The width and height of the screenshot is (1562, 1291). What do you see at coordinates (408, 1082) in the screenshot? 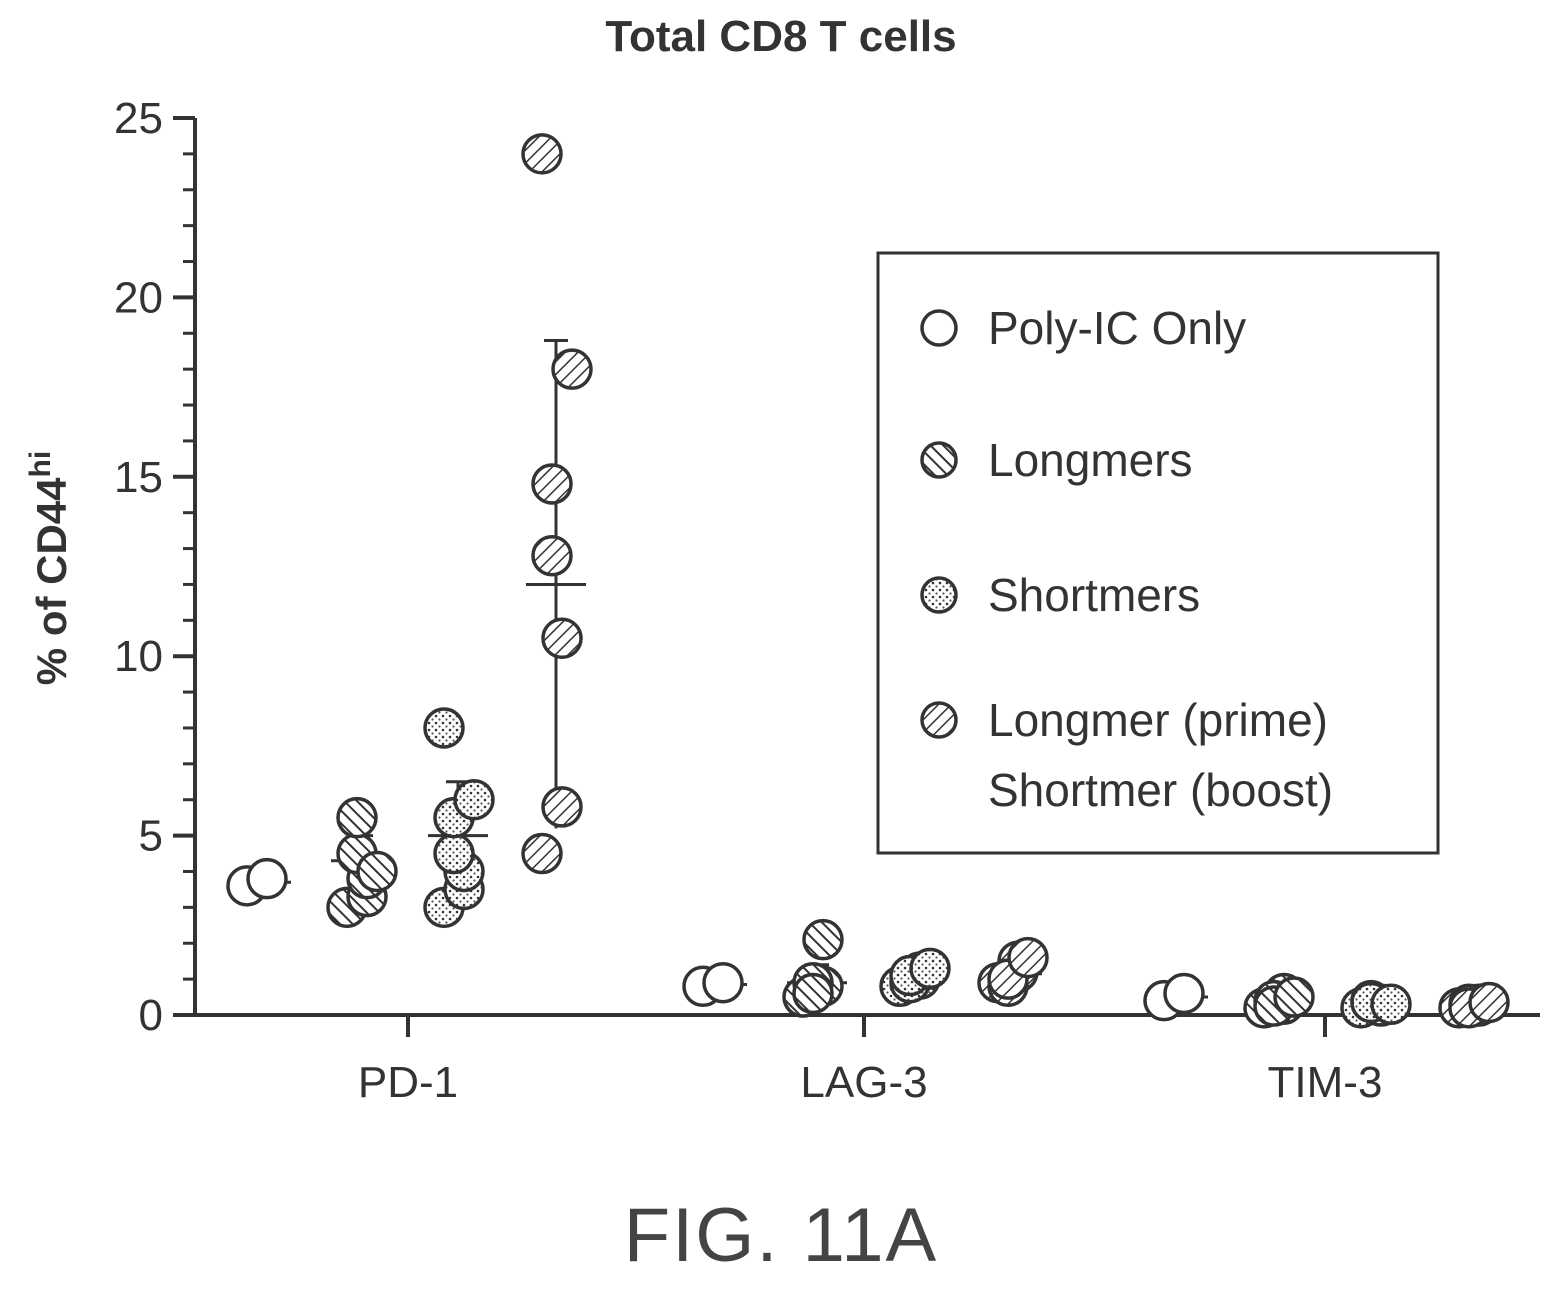
I see `x-tick-label: PD-1` at bounding box center [408, 1082].